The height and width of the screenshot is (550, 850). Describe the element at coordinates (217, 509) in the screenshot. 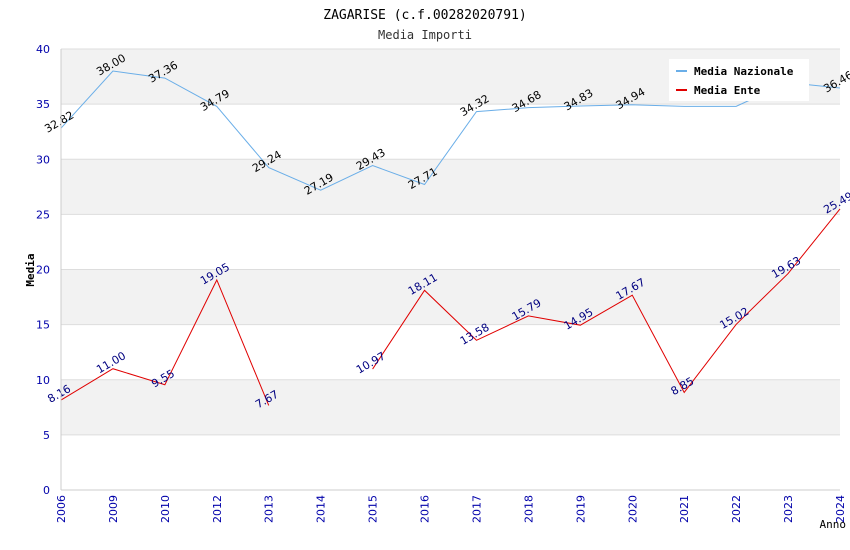

I see `x-tick-label: 2012` at that location.